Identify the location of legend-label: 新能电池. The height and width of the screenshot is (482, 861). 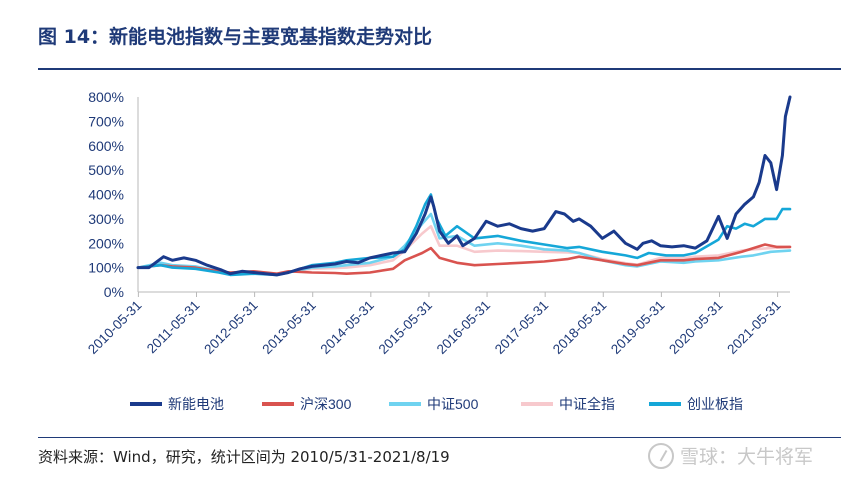
(196, 404).